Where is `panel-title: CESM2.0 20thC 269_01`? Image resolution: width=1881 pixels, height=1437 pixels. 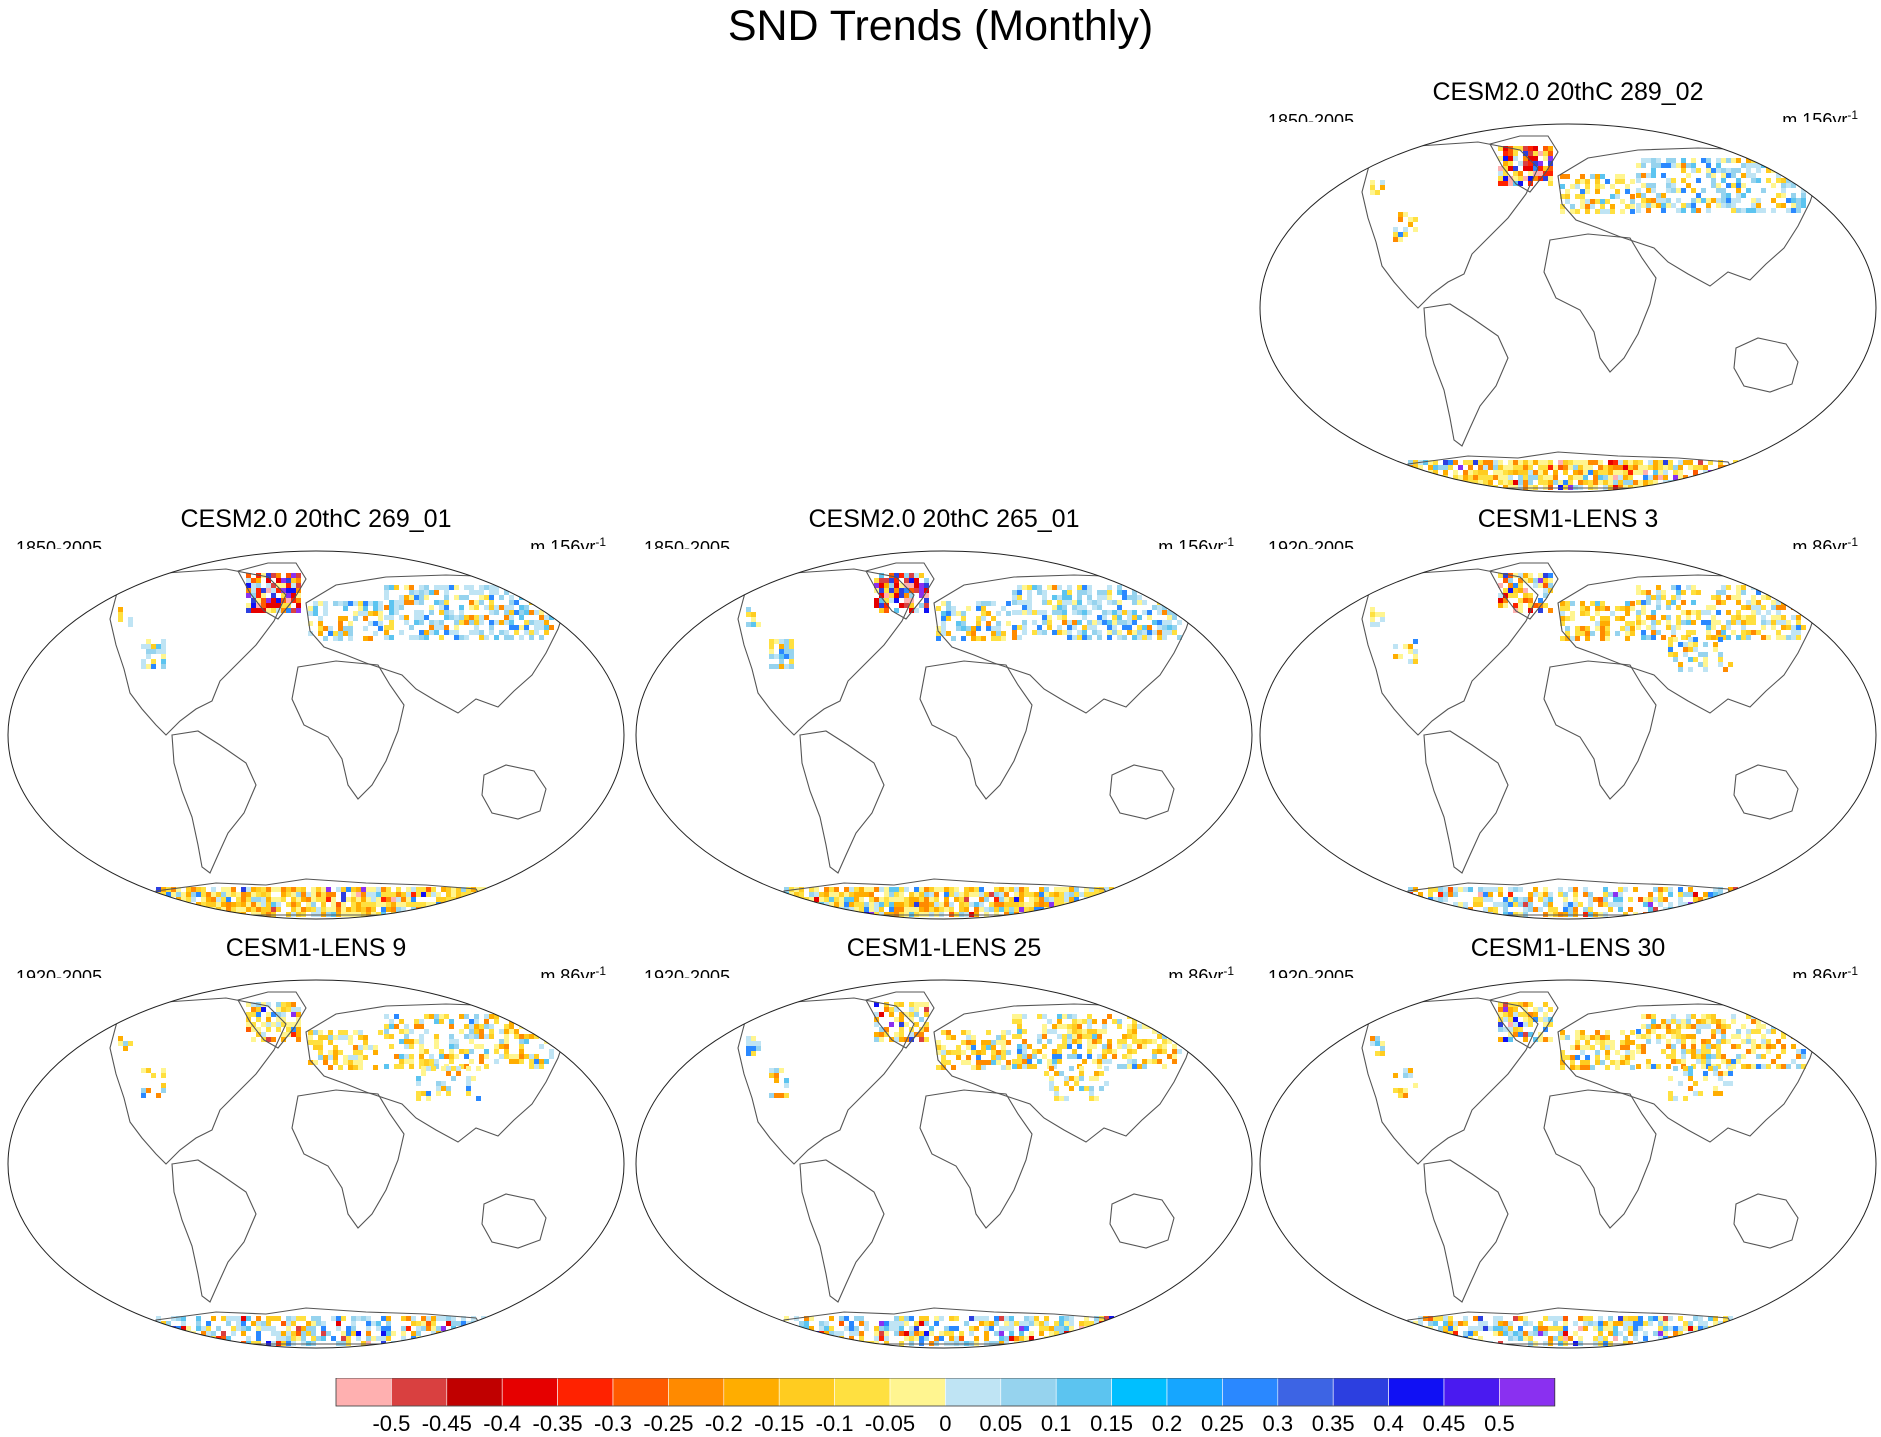 panel-title: CESM2.0 20thC 269_01 is located at coordinates (316, 519).